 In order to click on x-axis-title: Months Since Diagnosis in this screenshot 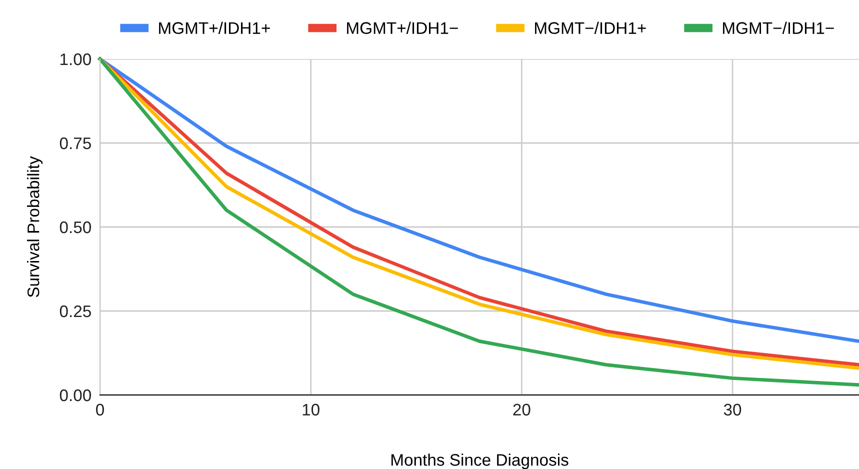, I will do `click(479, 461)`.